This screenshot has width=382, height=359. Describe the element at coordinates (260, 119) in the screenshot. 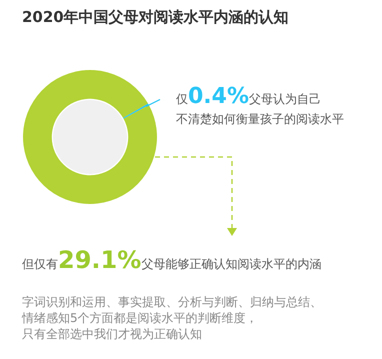

I see `text: 不清楚如何衡量孩子的阅读水平` at that location.